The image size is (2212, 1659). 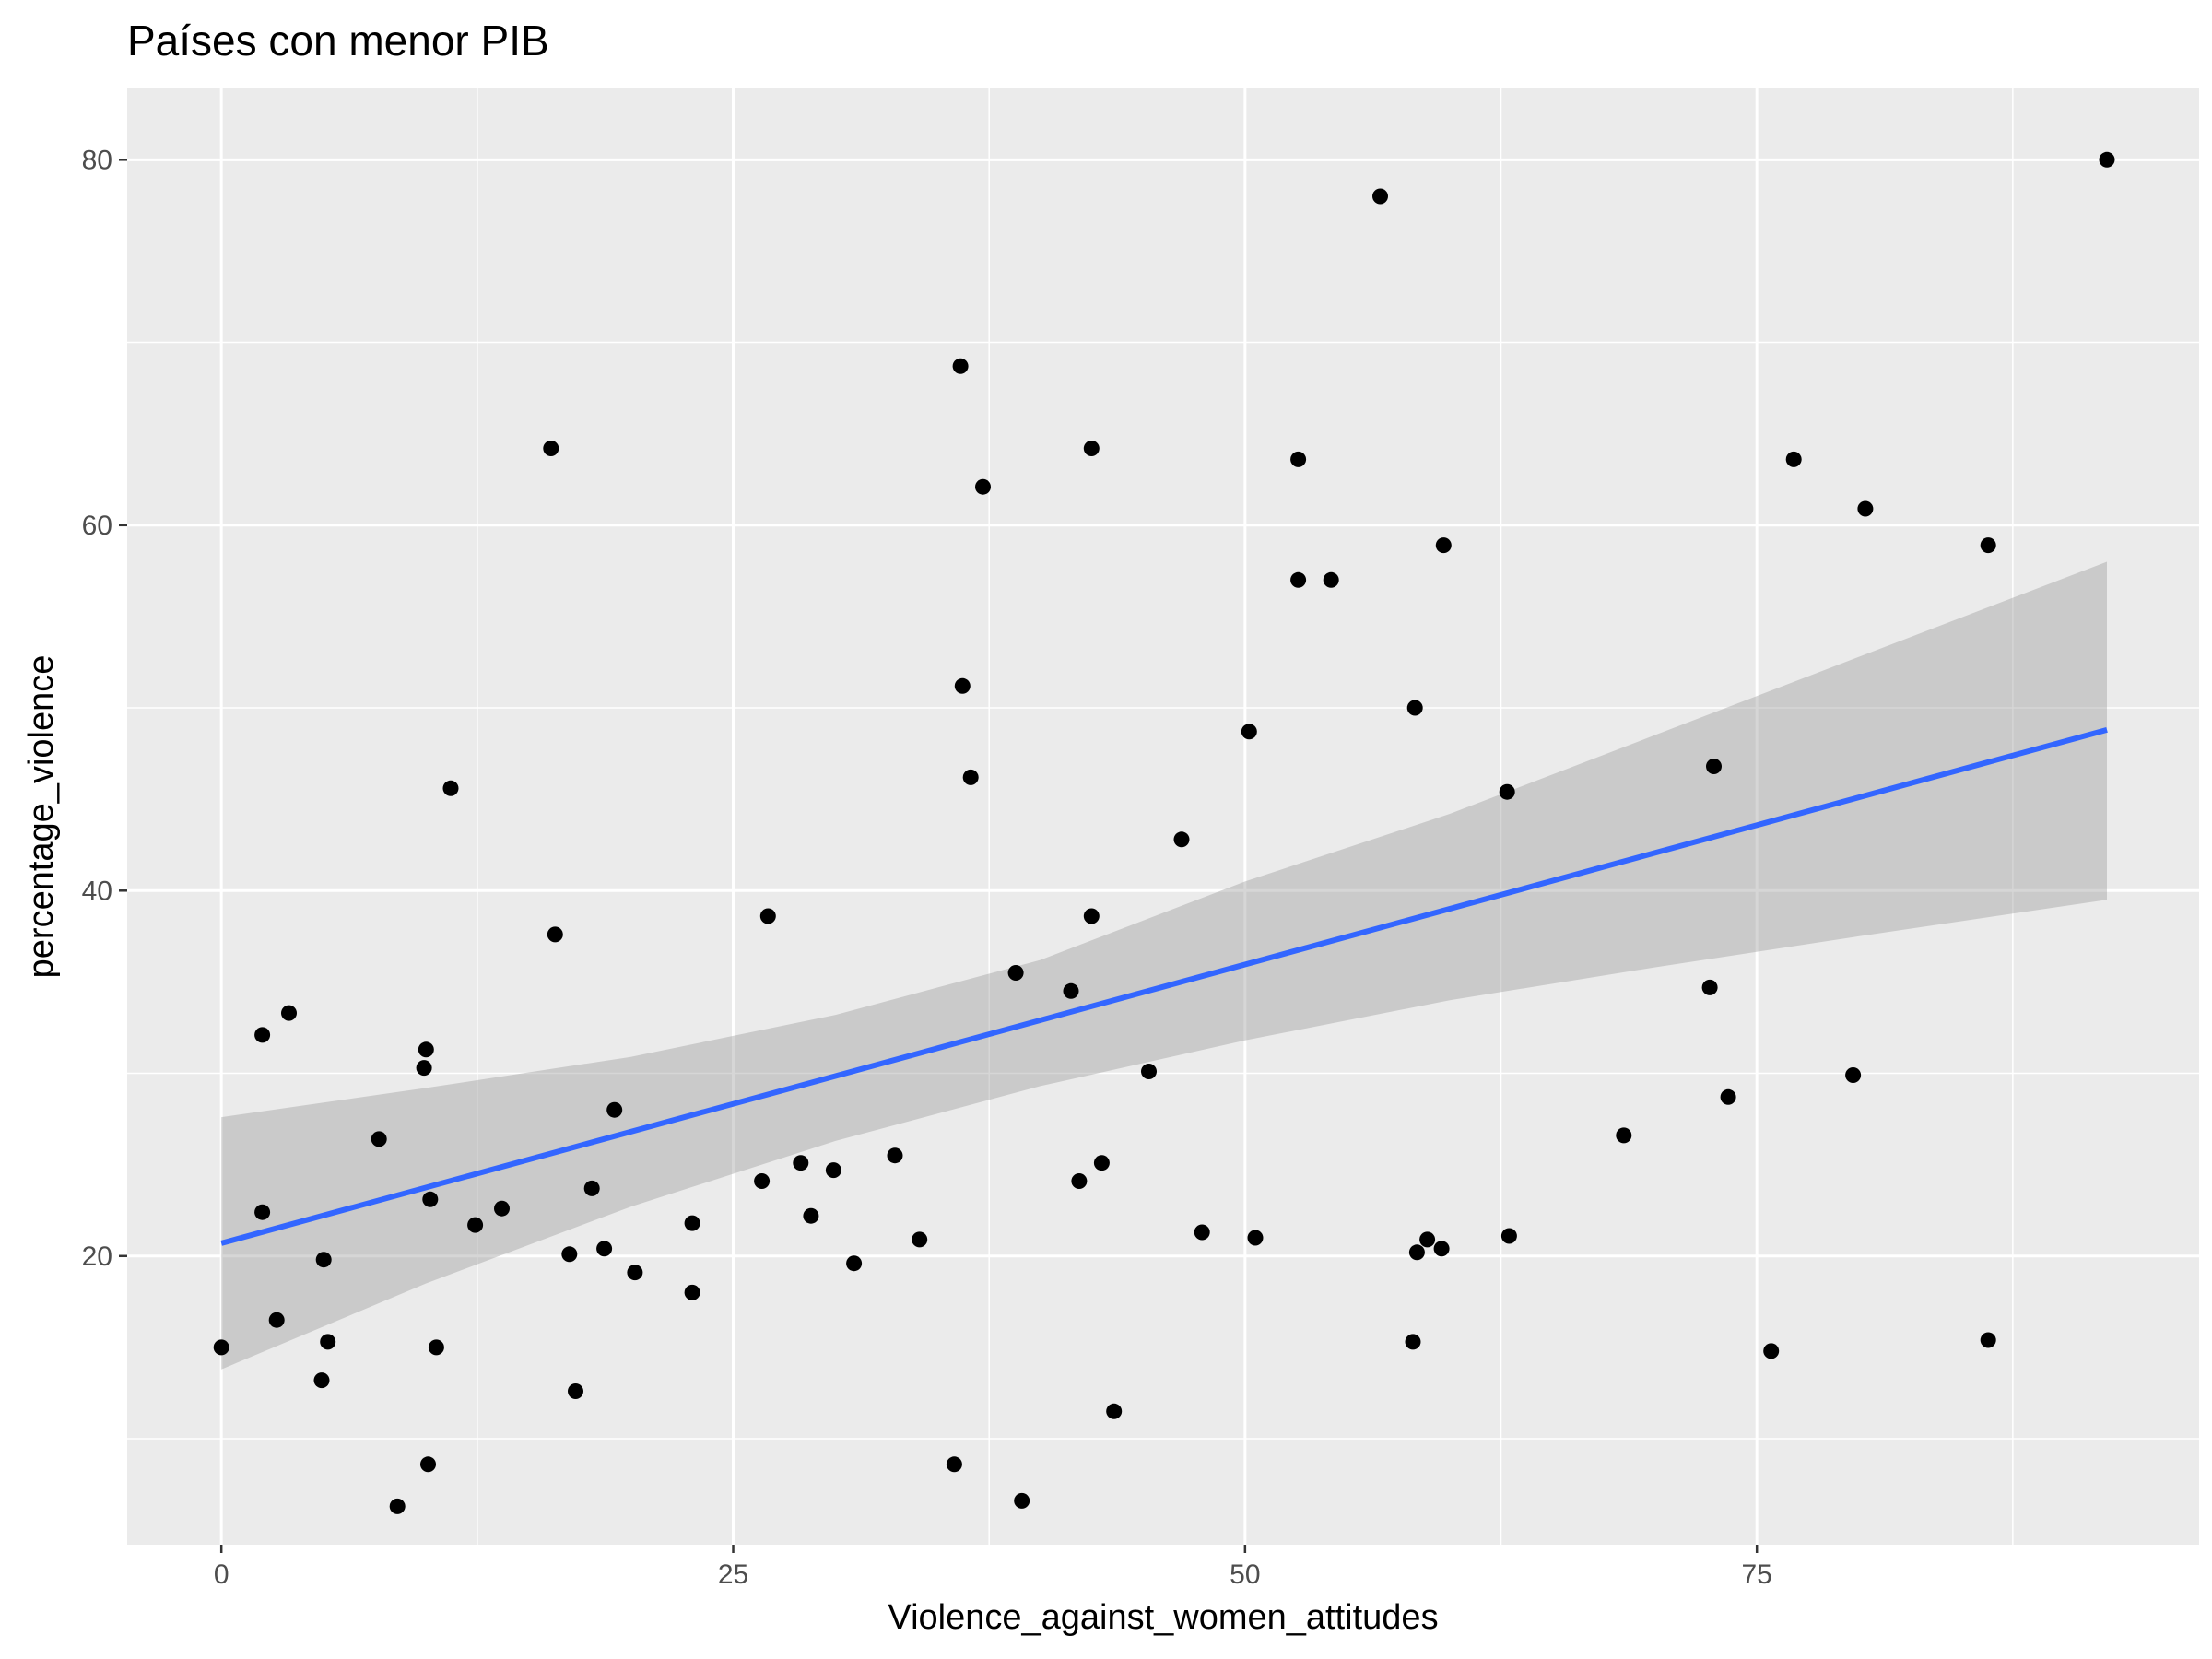 I want to click on chart-title: Países con menor PIB, so click(x=338, y=41).